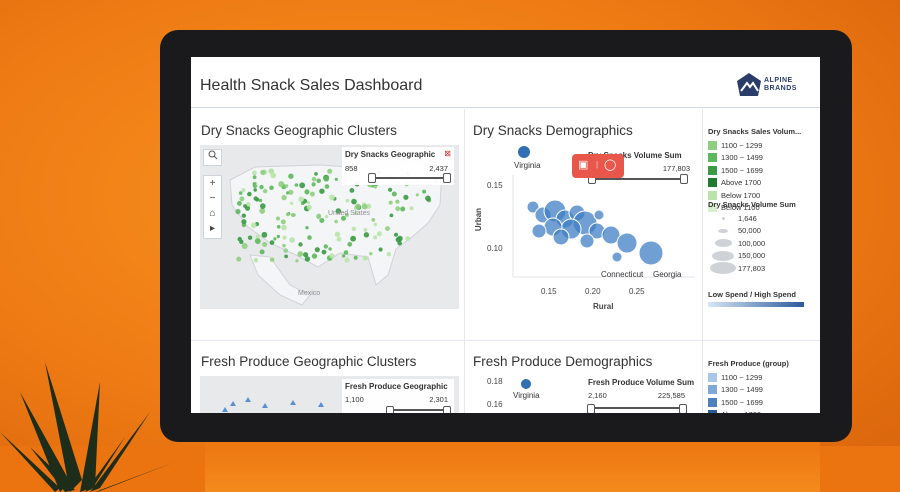  I want to click on legend-item: 50,000, so click(763, 231).